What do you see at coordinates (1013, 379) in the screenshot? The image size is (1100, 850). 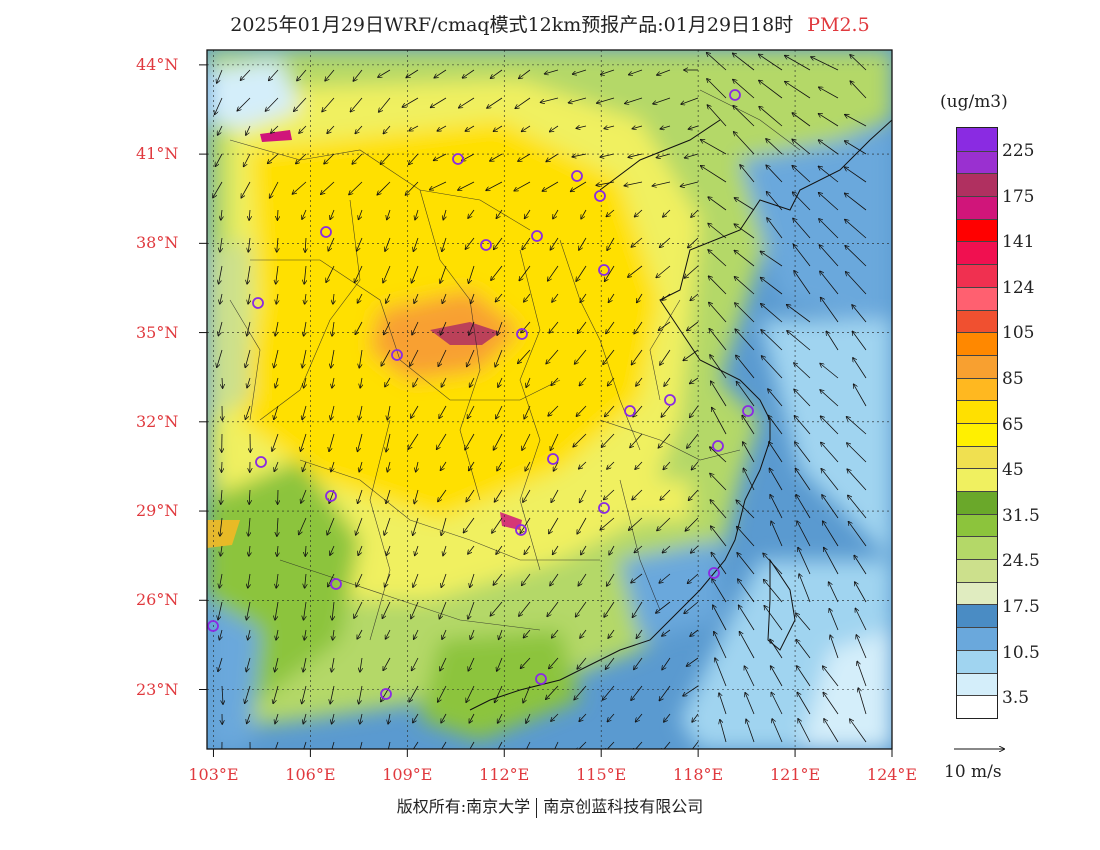 I see `legend-label: 85` at bounding box center [1013, 379].